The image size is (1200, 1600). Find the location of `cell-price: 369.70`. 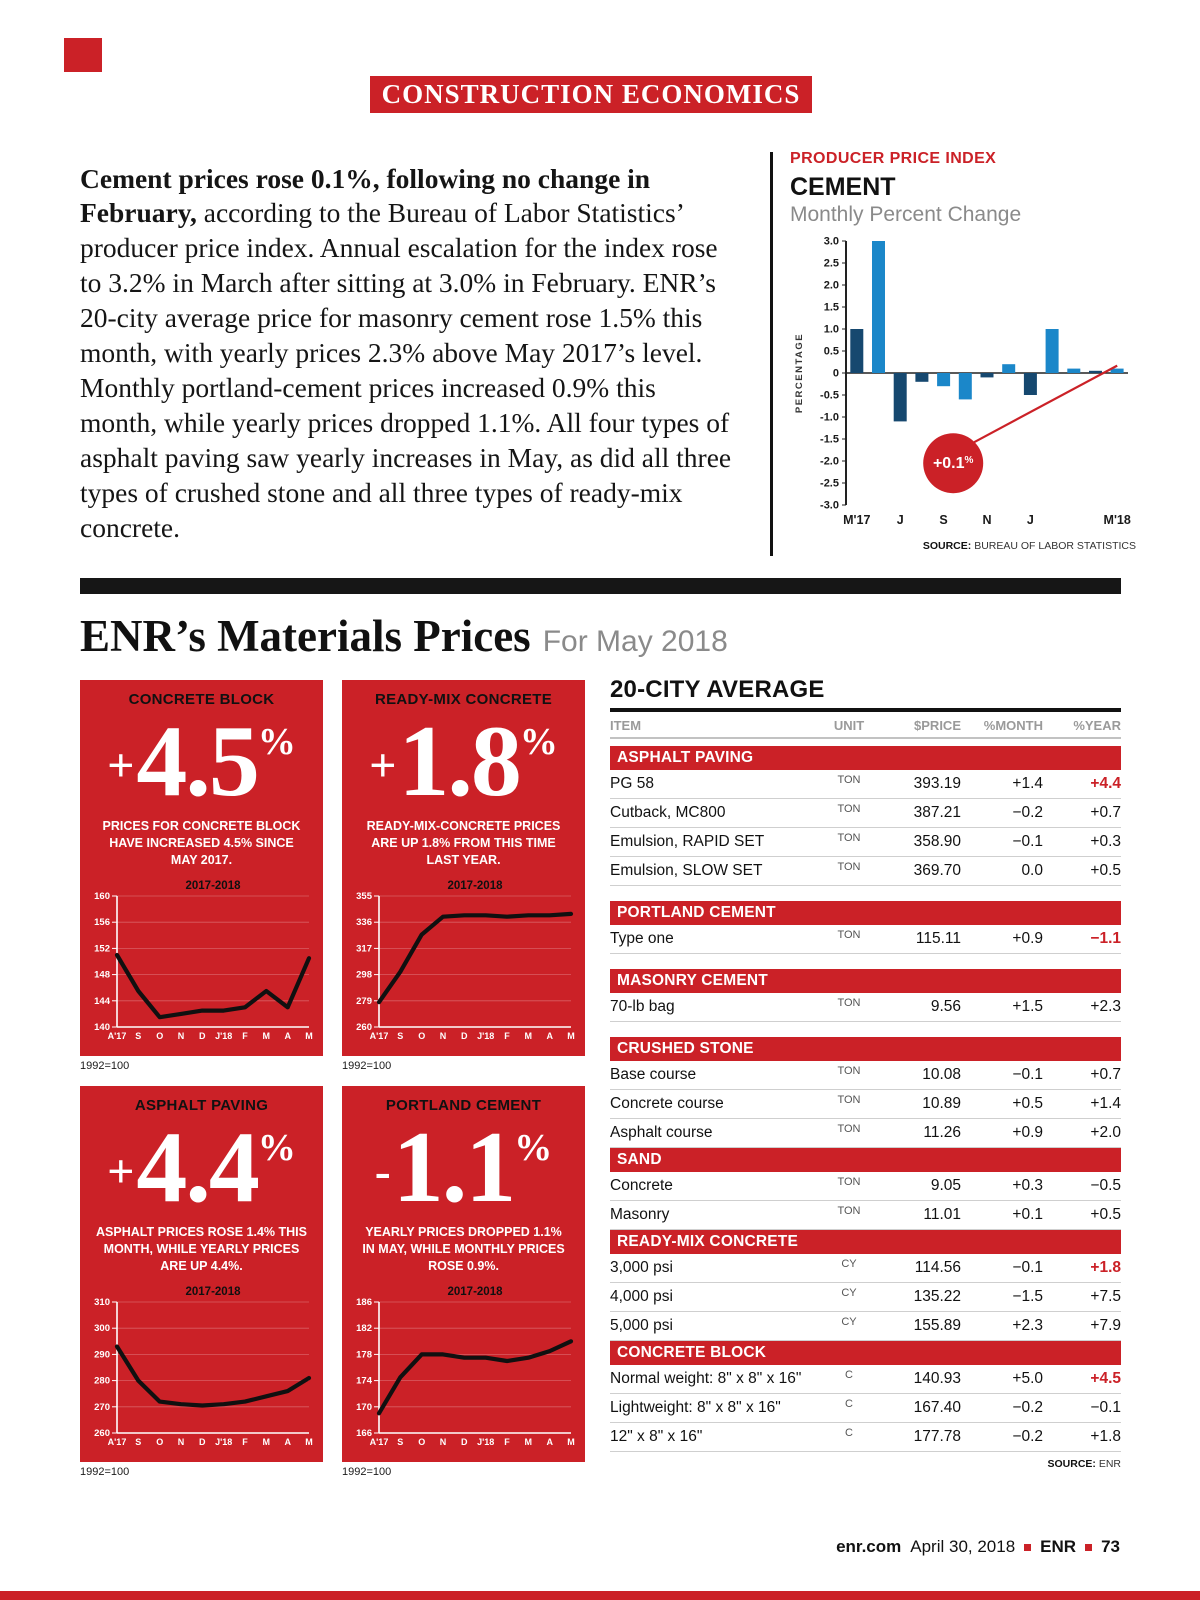

cell-price: 369.70 is located at coordinates (937, 870).